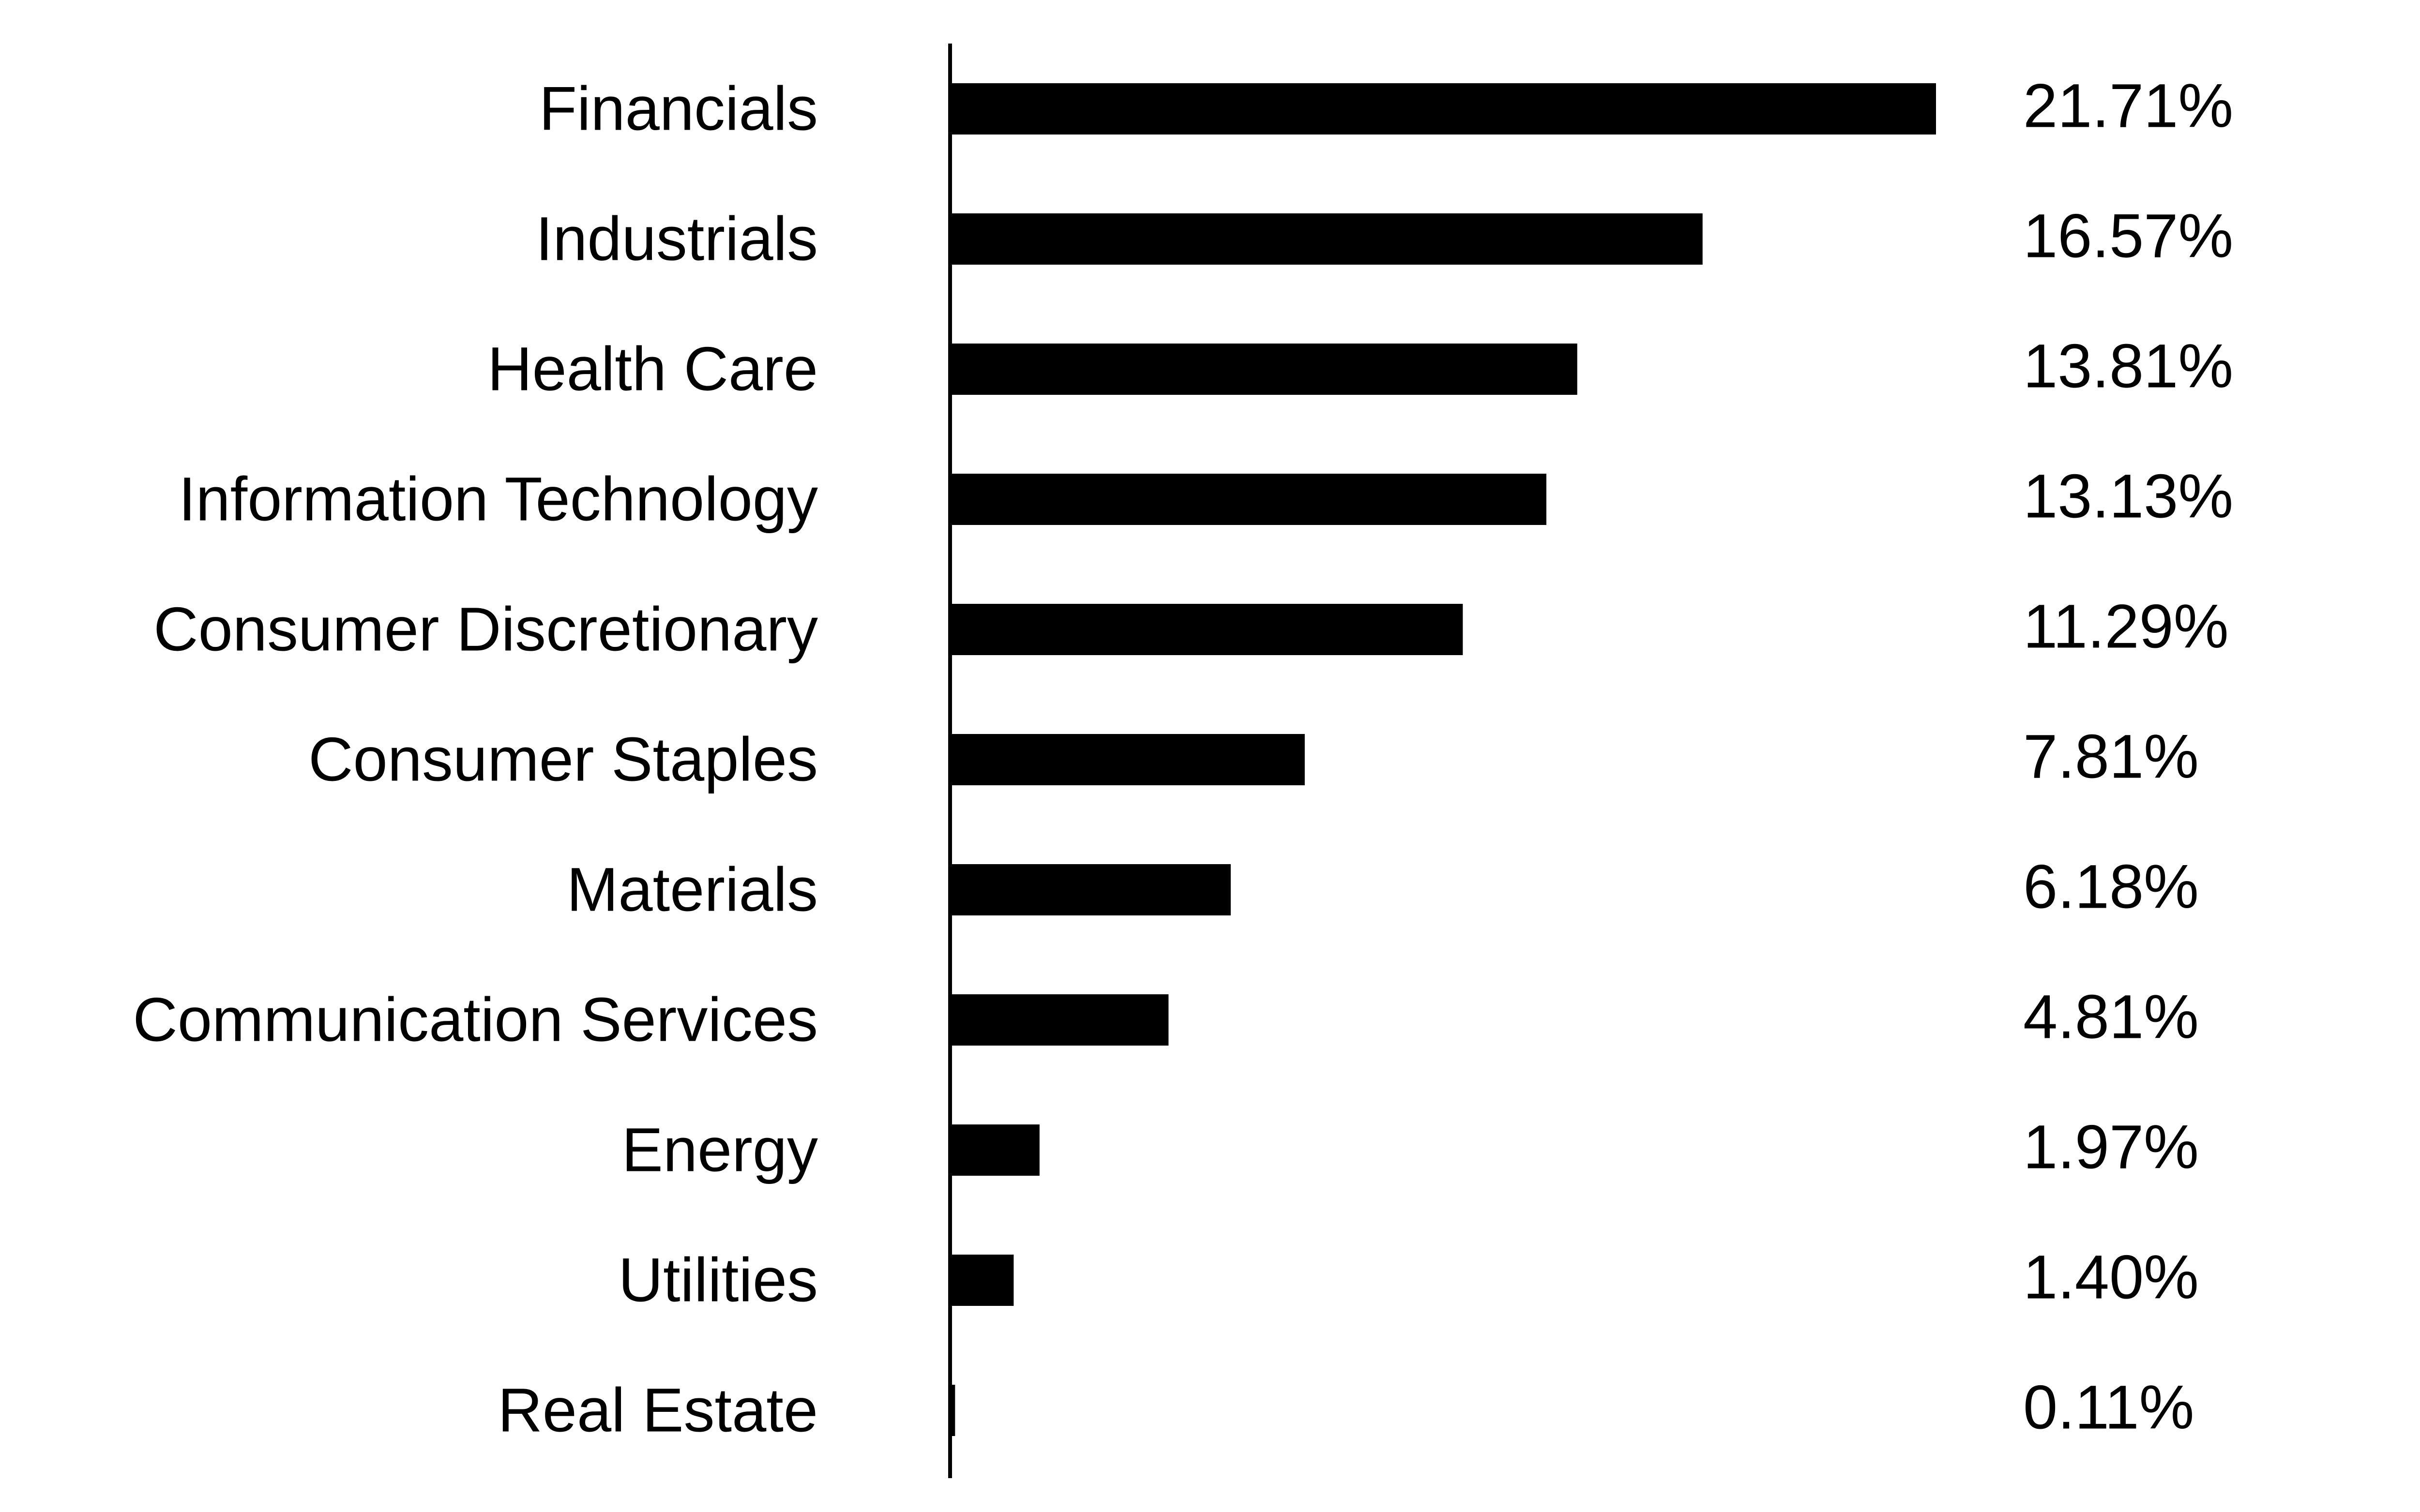  Describe the element at coordinates (678, 109) in the screenshot. I see `category-label-financials: Financials` at that location.